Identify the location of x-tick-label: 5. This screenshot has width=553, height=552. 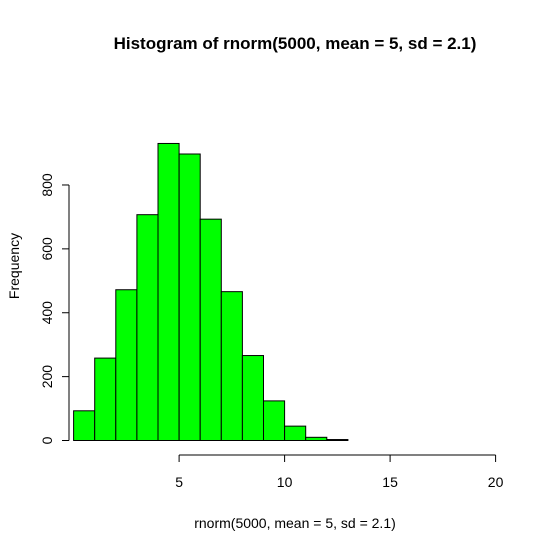
(179, 482).